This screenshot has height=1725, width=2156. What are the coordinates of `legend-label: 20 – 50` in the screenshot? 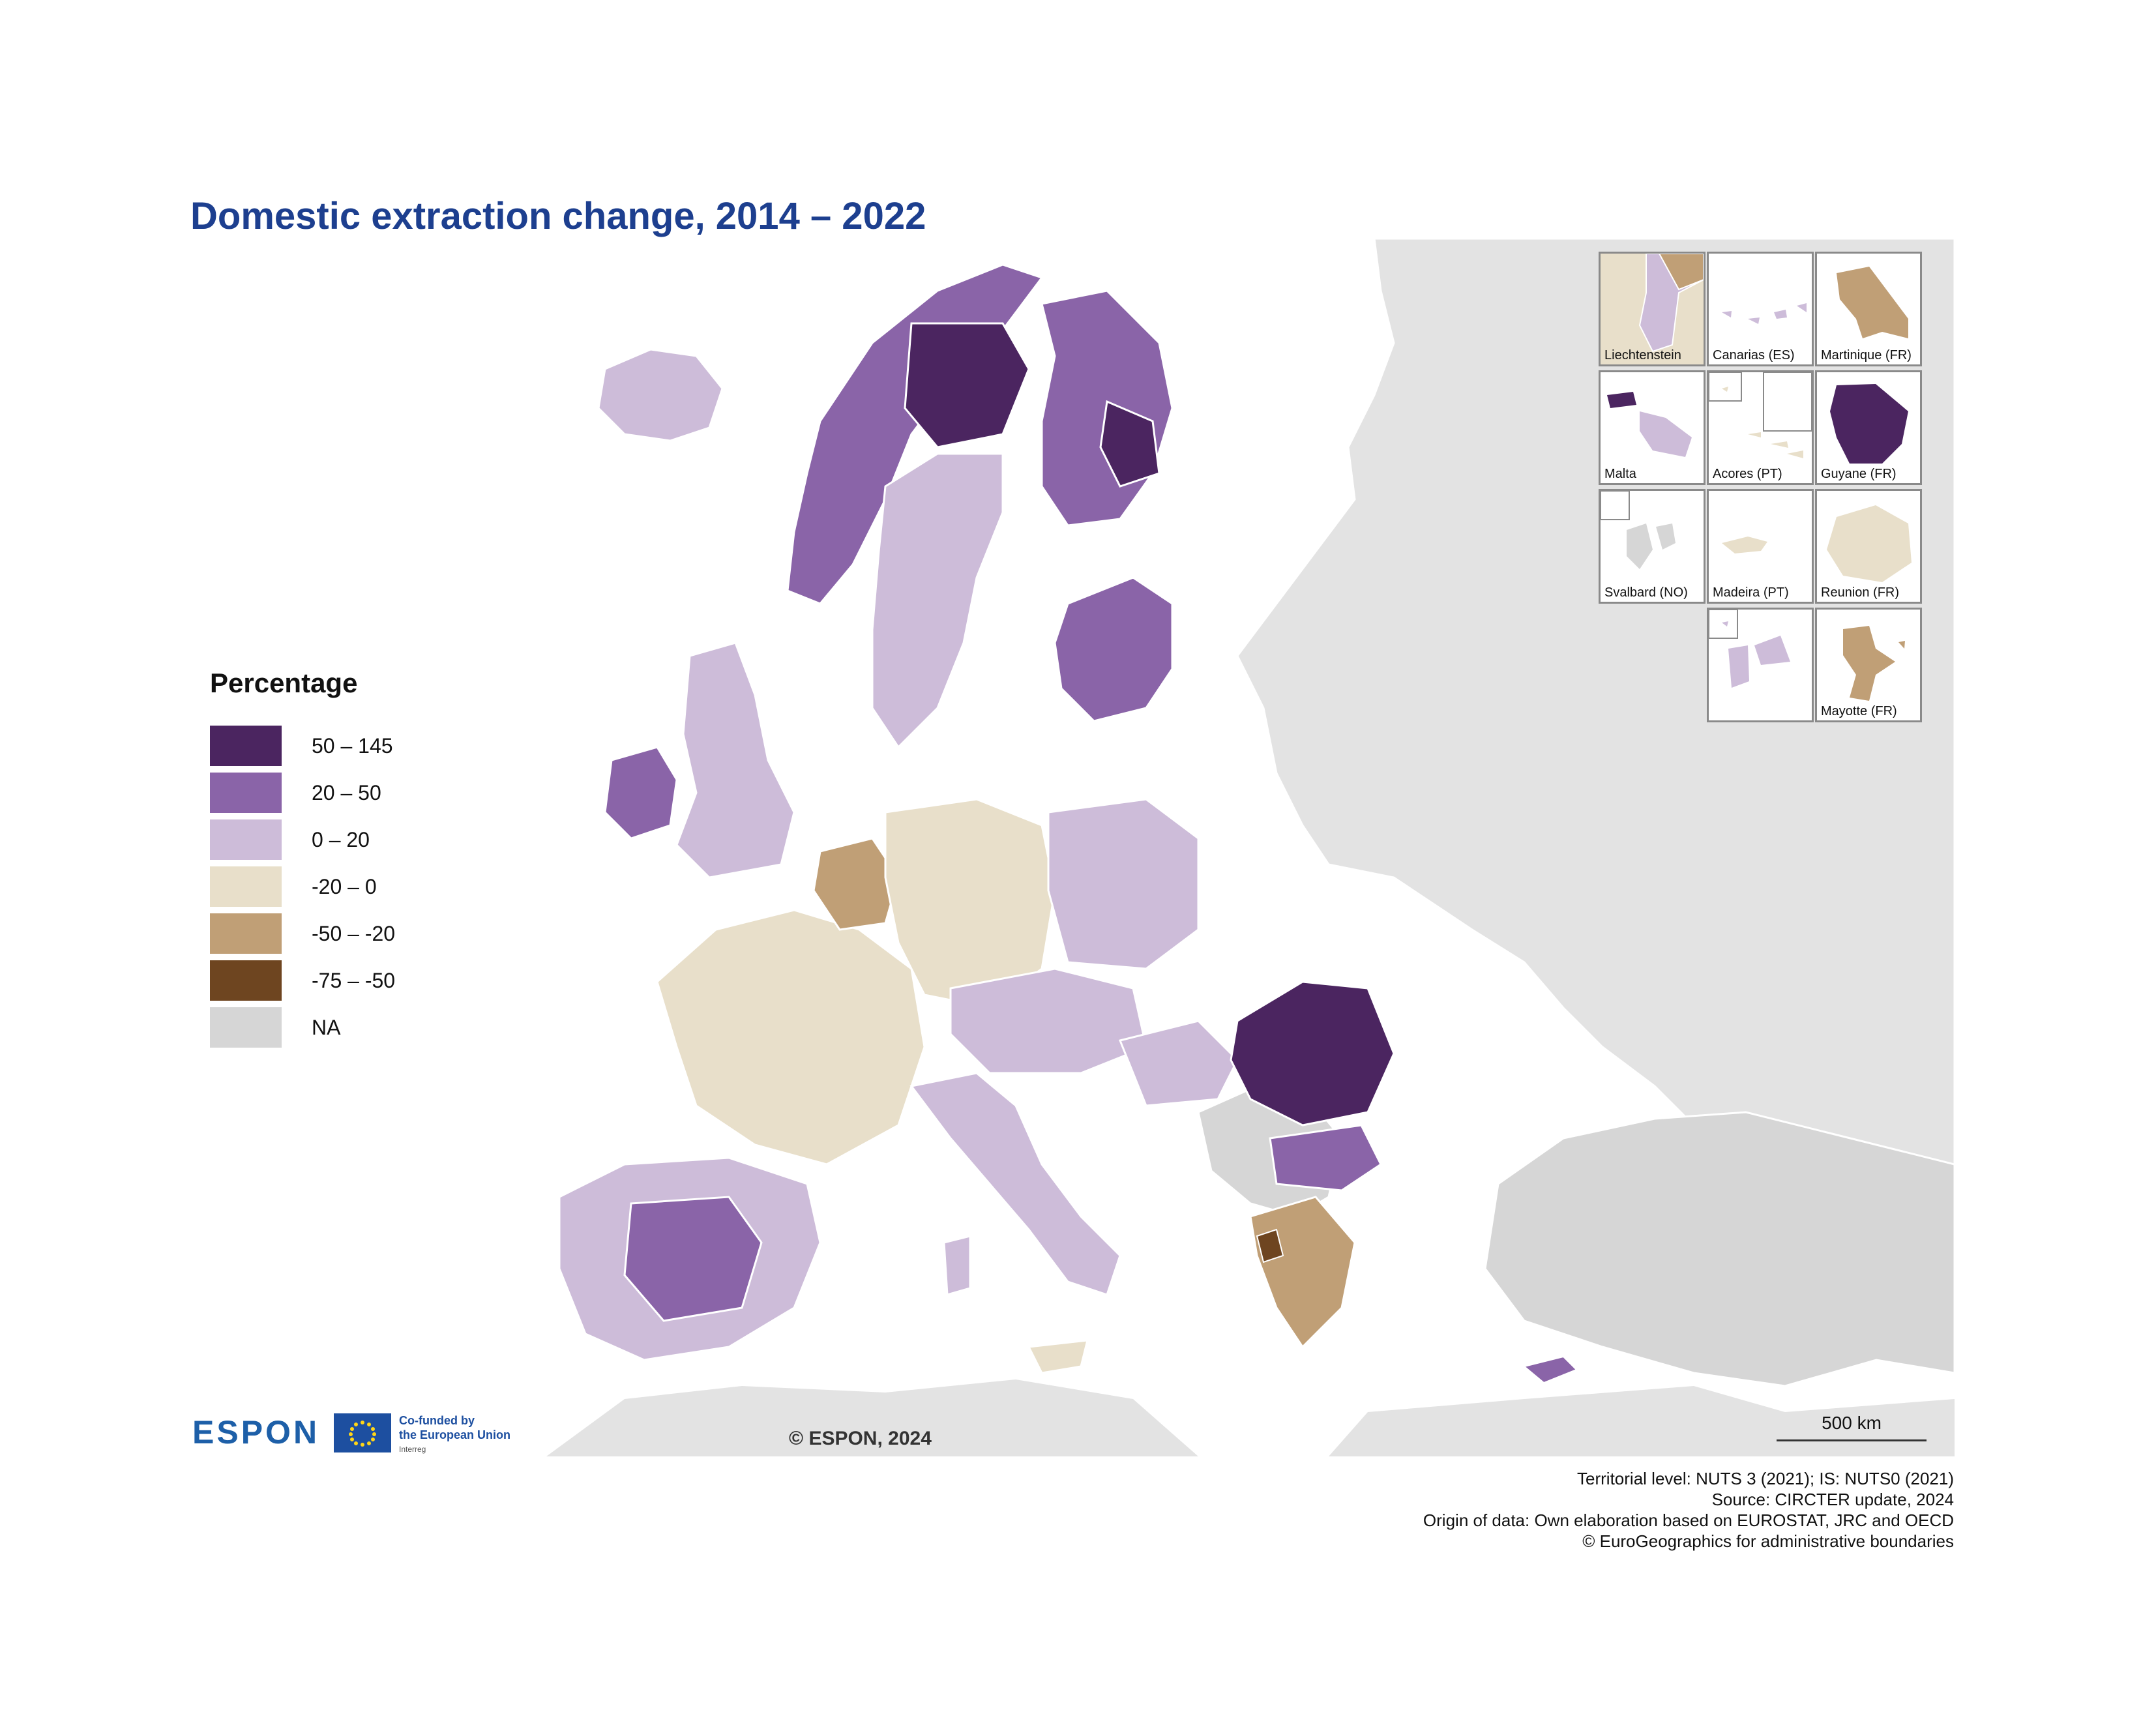 It's located at (346, 792).